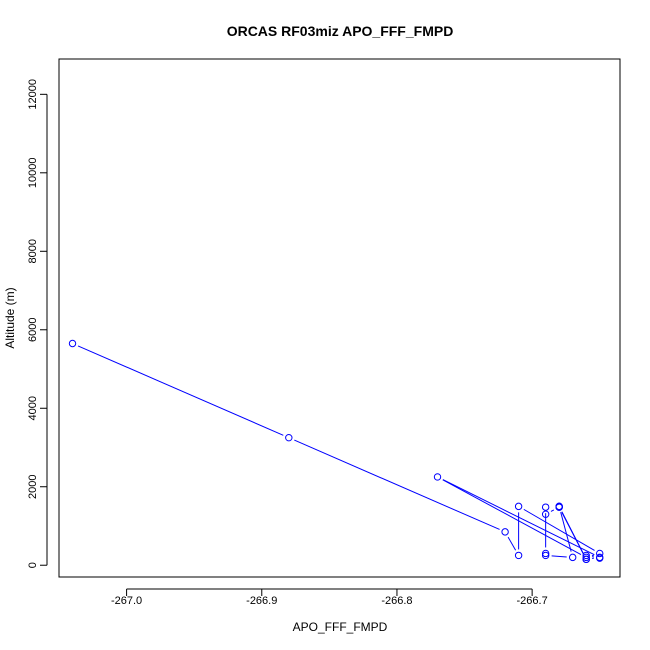  What do you see at coordinates (261, 601) in the screenshot?
I see `x-tick-label: -266.9` at bounding box center [261, 601].